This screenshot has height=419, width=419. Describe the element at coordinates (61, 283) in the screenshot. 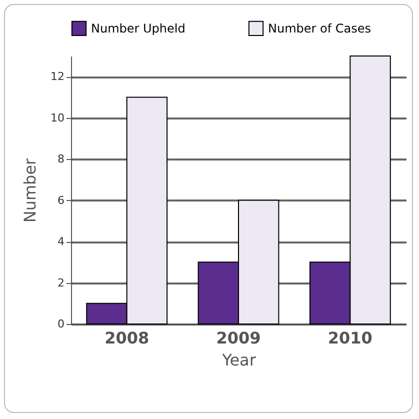

I see `y-tick-label: 2` at that location.